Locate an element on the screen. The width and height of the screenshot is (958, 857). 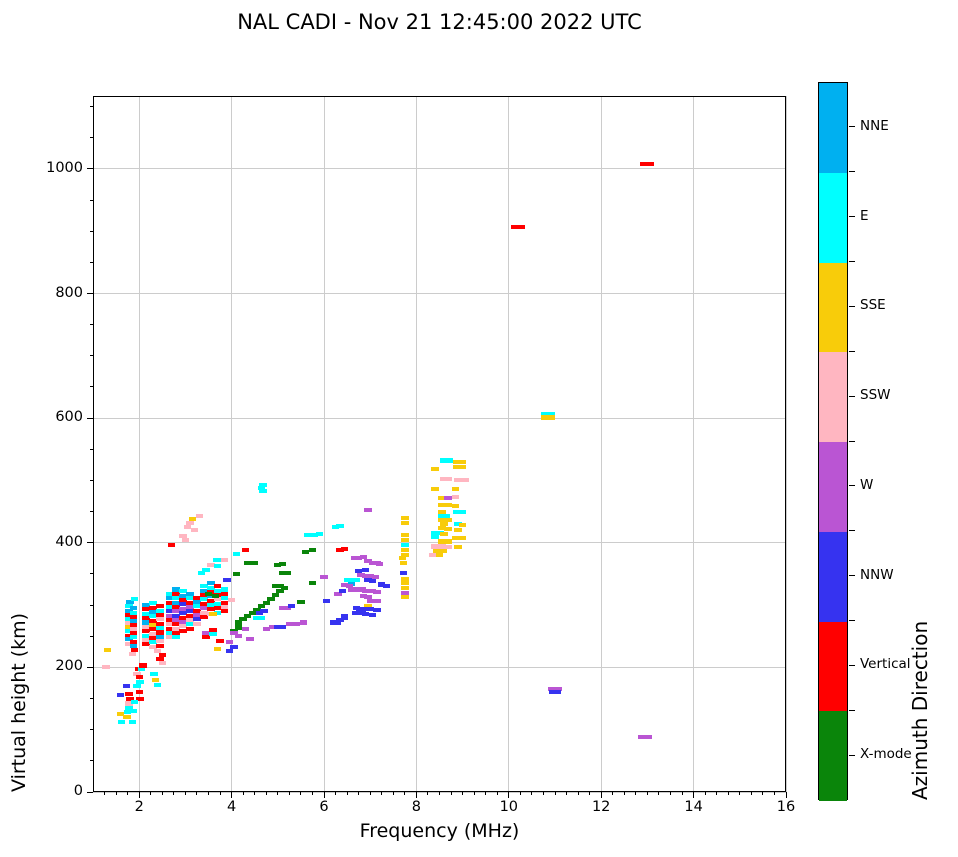
colorbar-tick-label: Vertical is located at coordinates (885, 664).